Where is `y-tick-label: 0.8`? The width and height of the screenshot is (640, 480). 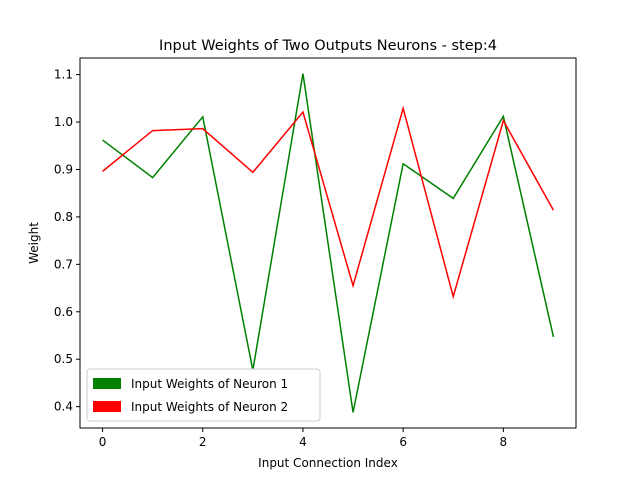 y-tick-label: 0.8 is located at coordinates (63, 217).